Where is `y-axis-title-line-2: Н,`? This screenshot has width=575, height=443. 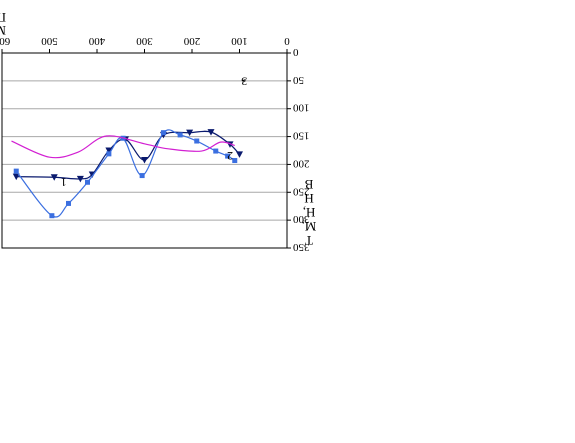 y-axis-title-line-2: Н, is located at coordinates (309, 212).